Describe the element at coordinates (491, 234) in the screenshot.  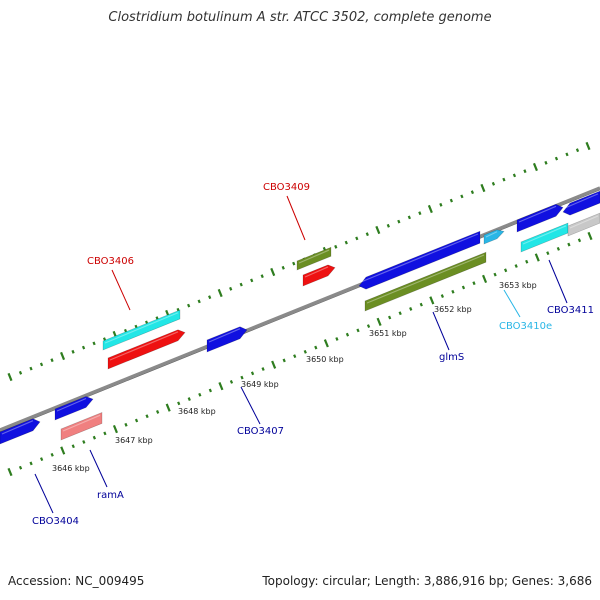
I see `feature-cbo3410e-shine` at that location.